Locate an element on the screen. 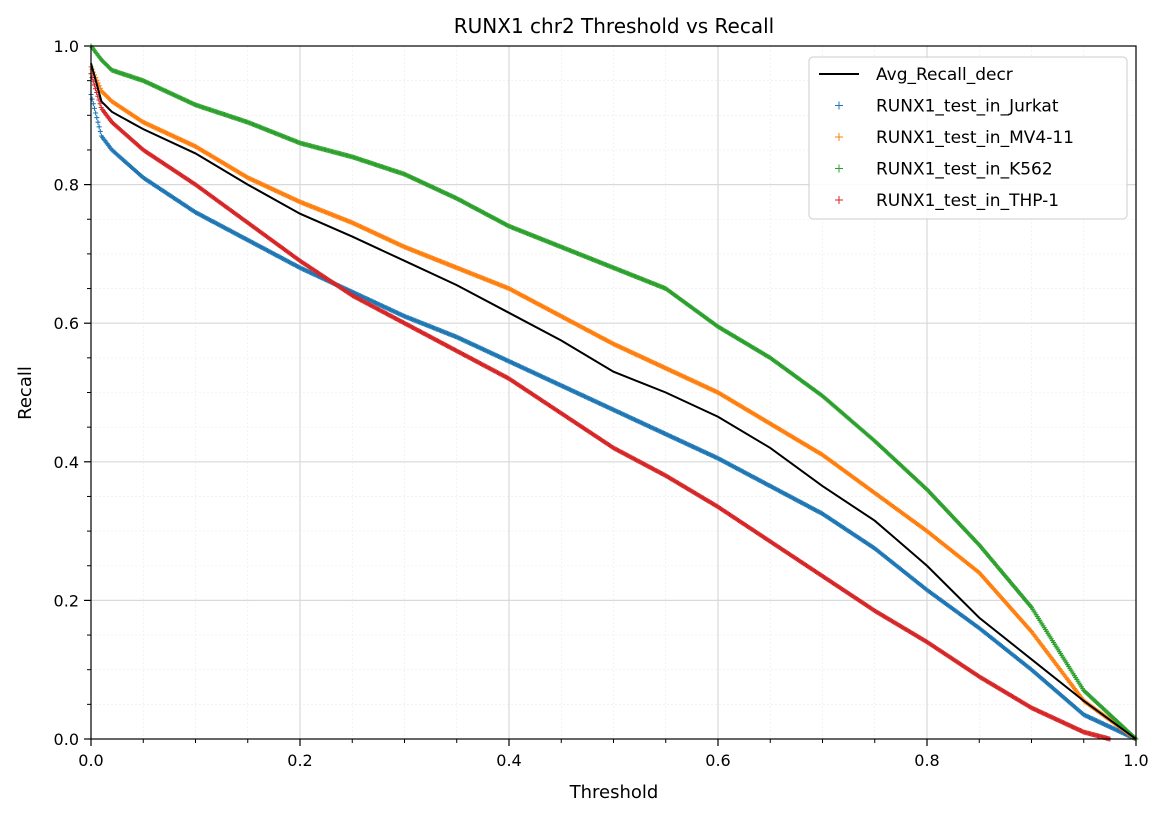 The width and height of the screenshot is (1168, 817). x-tick-label: 0.6 is located at coordinates (717, 760).